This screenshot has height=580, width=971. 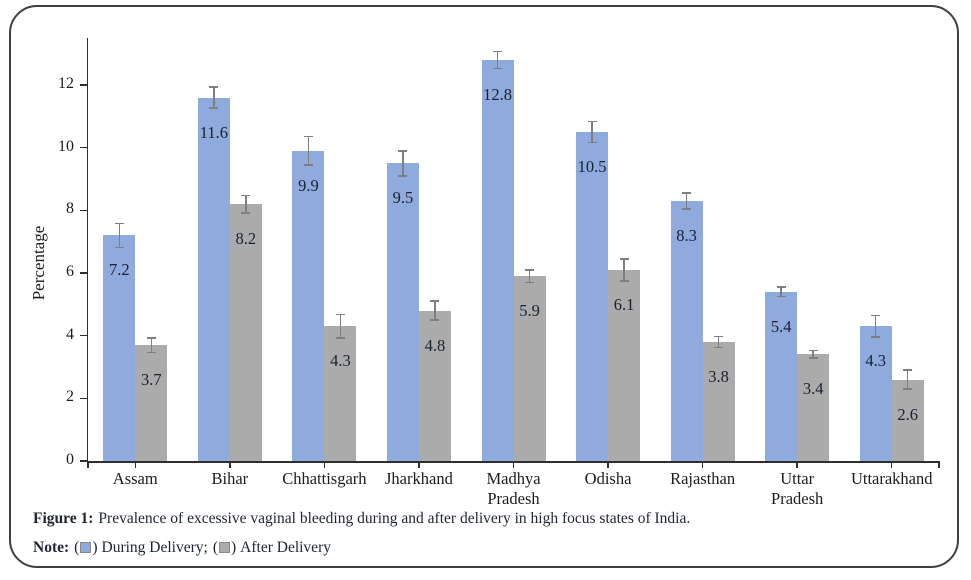 What do you see at coordinates (813, 389) in the screenshot?
I see `value-label-after-delivery-uttar-pradesh: 3.4` at bounding box center [813, 389].